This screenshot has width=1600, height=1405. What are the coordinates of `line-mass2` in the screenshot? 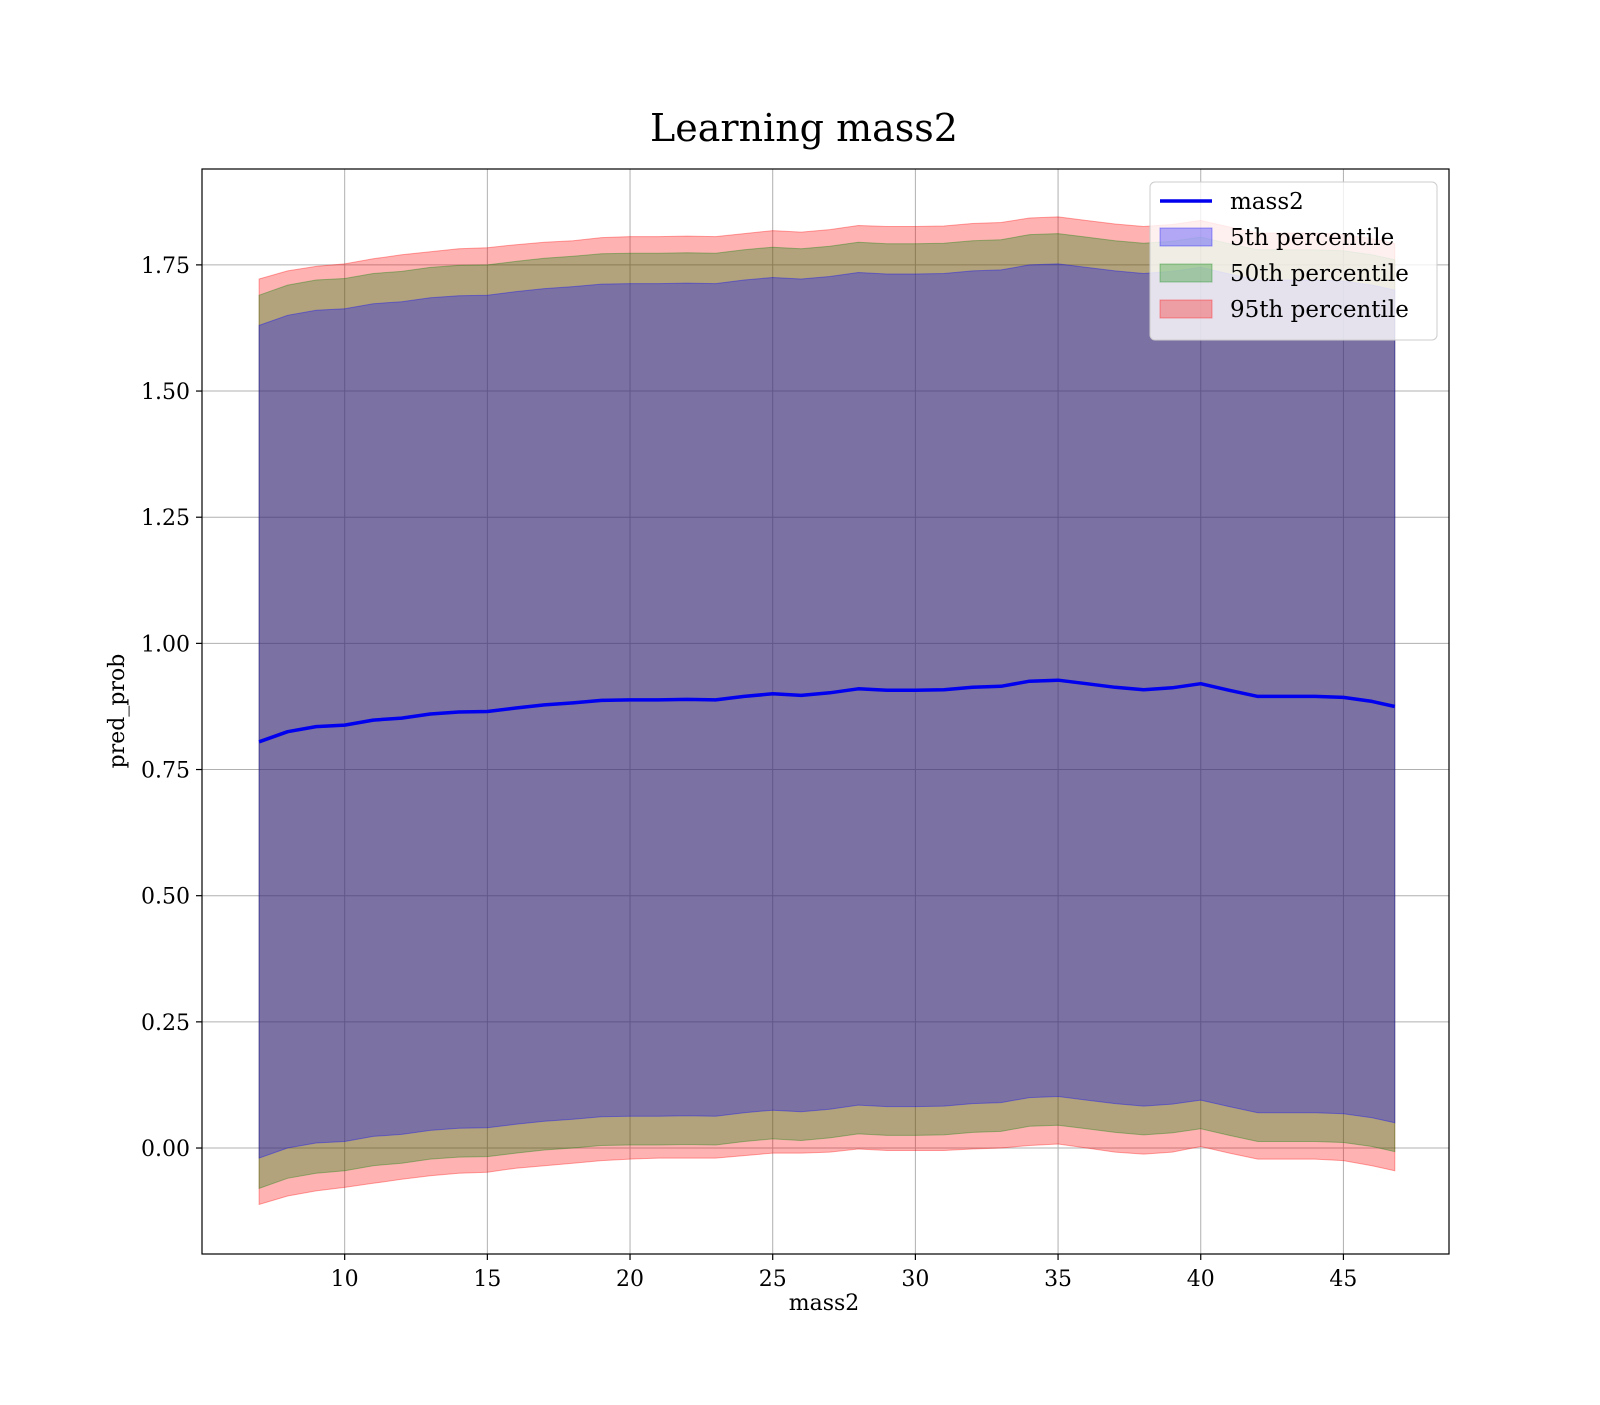 It's located at (827, 711).